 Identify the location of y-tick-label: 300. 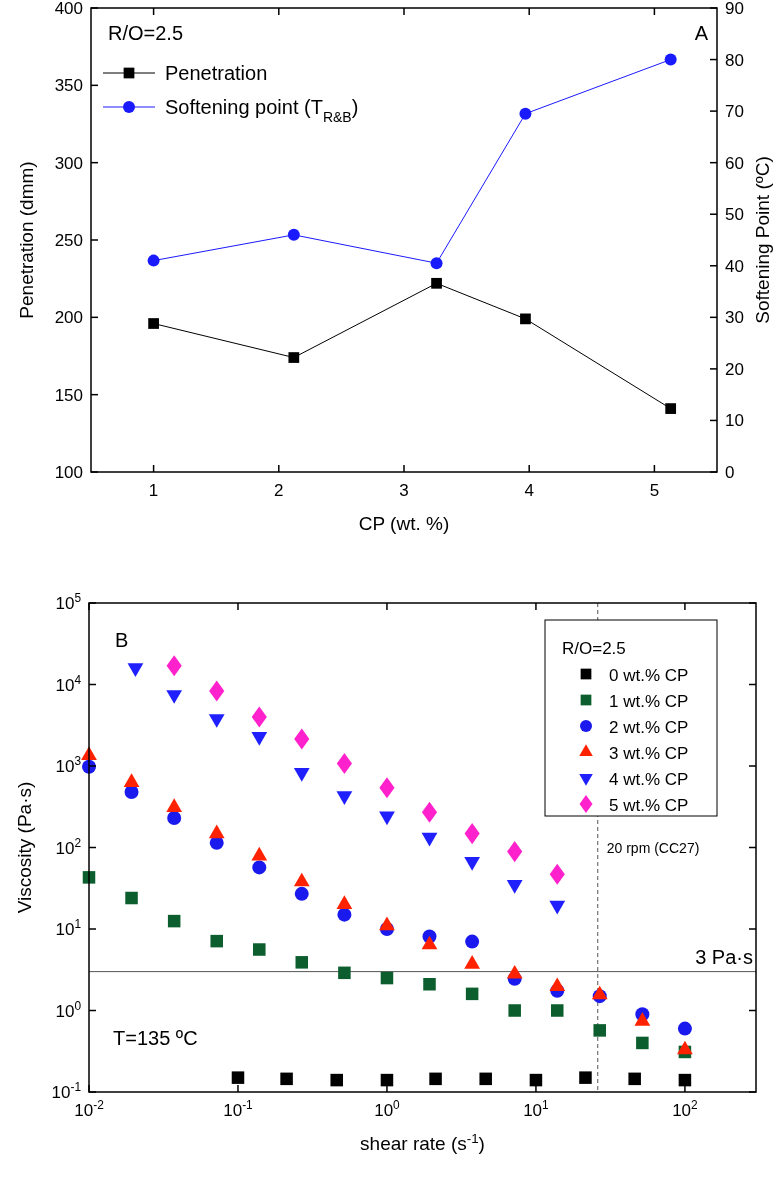
(68, 163).